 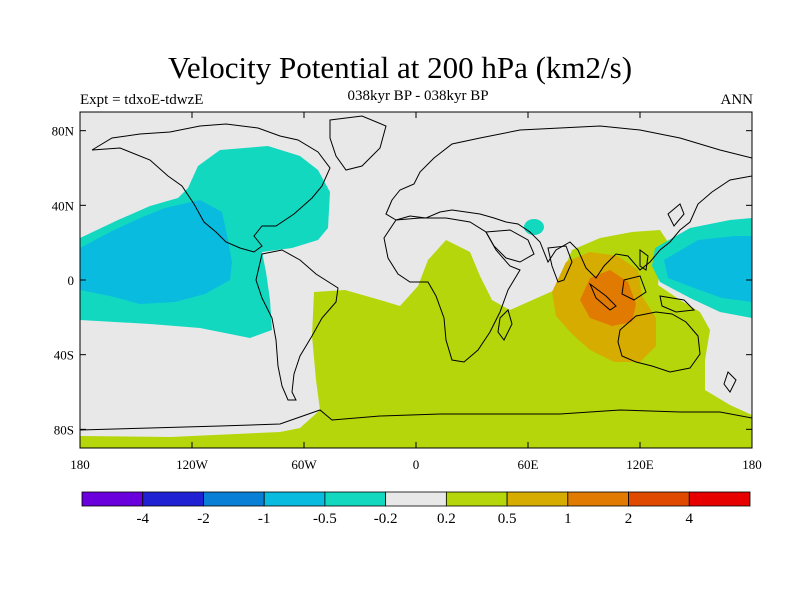 What do you see at coordinates (730, 382) in the screenshot?
I see `coastline-new-zealand` at bounding box center [730, 382].